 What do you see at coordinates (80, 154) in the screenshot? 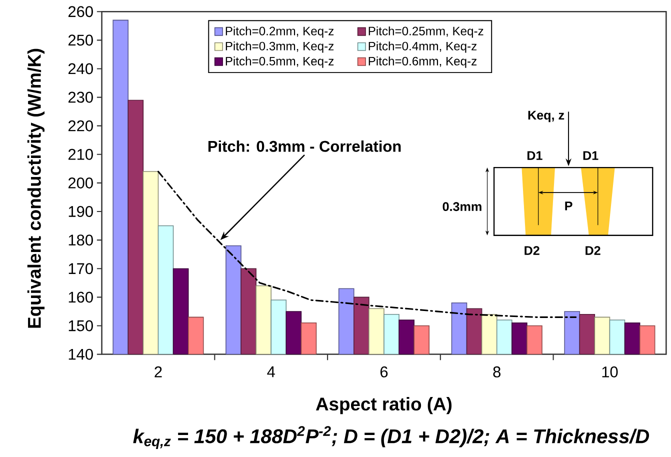
I see `y-tick-label: 210` at bounding box center [80, 154].